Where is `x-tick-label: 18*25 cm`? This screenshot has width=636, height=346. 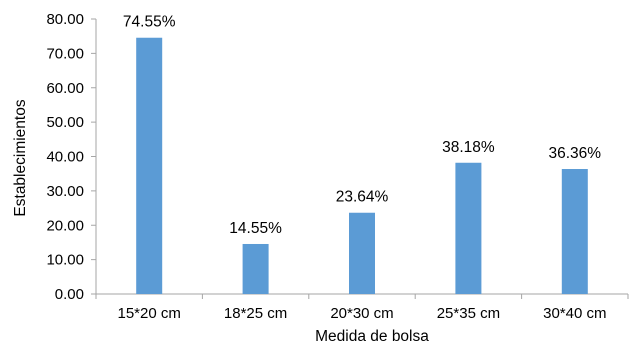
x-tick-label: 18*25 cm is located at coordinates (255, 313).